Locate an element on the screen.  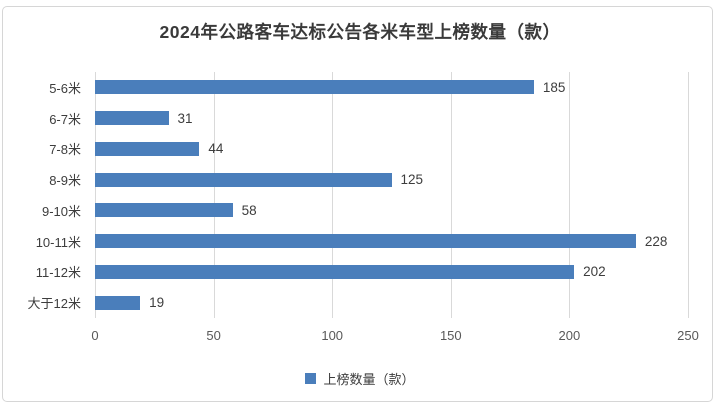
category-label: 8-9米 is located at coordinates (65, 181).